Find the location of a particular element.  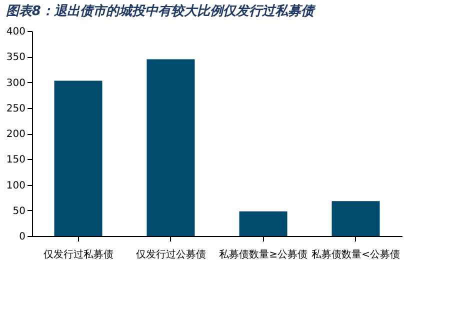

y-tick-label: 50 is located at coordinates (19, 211).